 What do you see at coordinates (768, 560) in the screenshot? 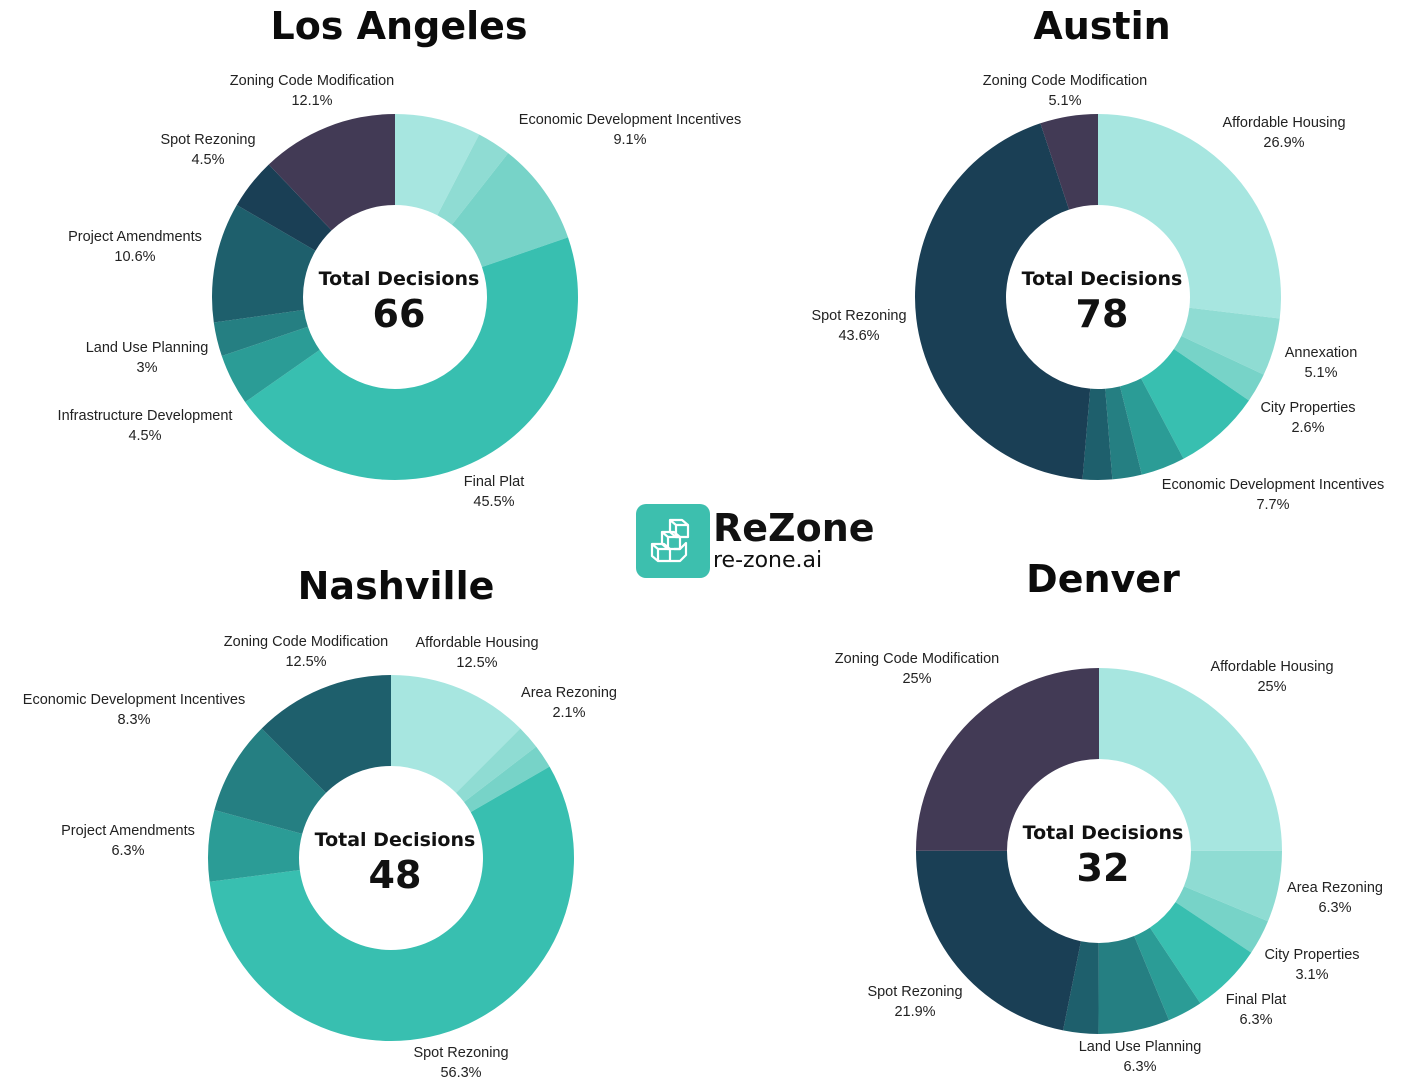
I see `brand-url: re-zone.ai` at bounding box center [768, 560].